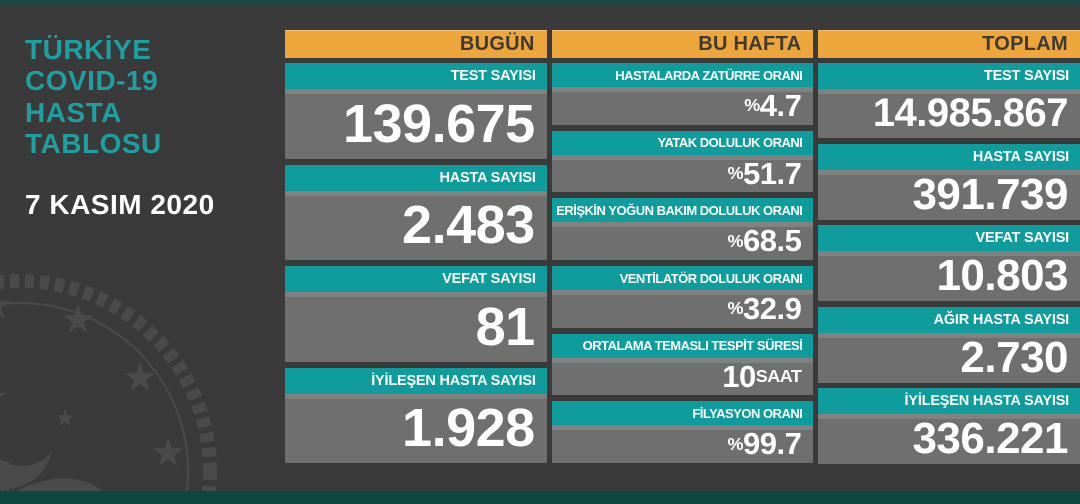 The height and width of the screenshot is (504, 1080). I want to click on stat-toplam-test-sayisi: TEST SAYISI 14.985.867, so click(949, 101).